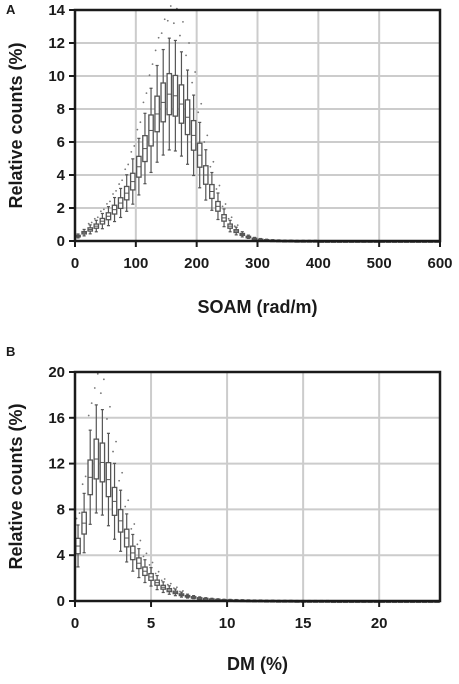 The height and width of the screenshot is (684, 459). I want to click on a-xlabel: SOAM (rad/m), so click(257, 307).